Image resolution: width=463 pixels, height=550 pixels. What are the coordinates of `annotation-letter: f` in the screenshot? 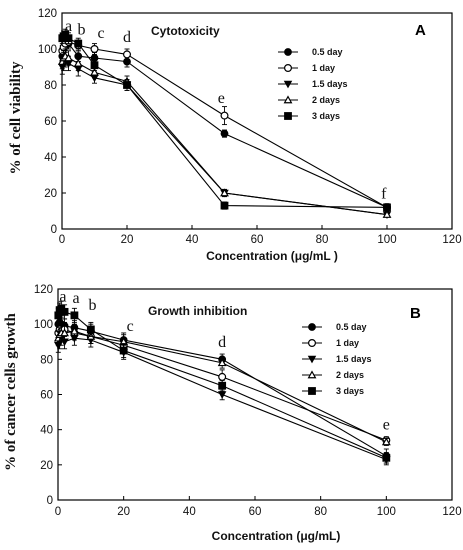 It's located at (384, 193).